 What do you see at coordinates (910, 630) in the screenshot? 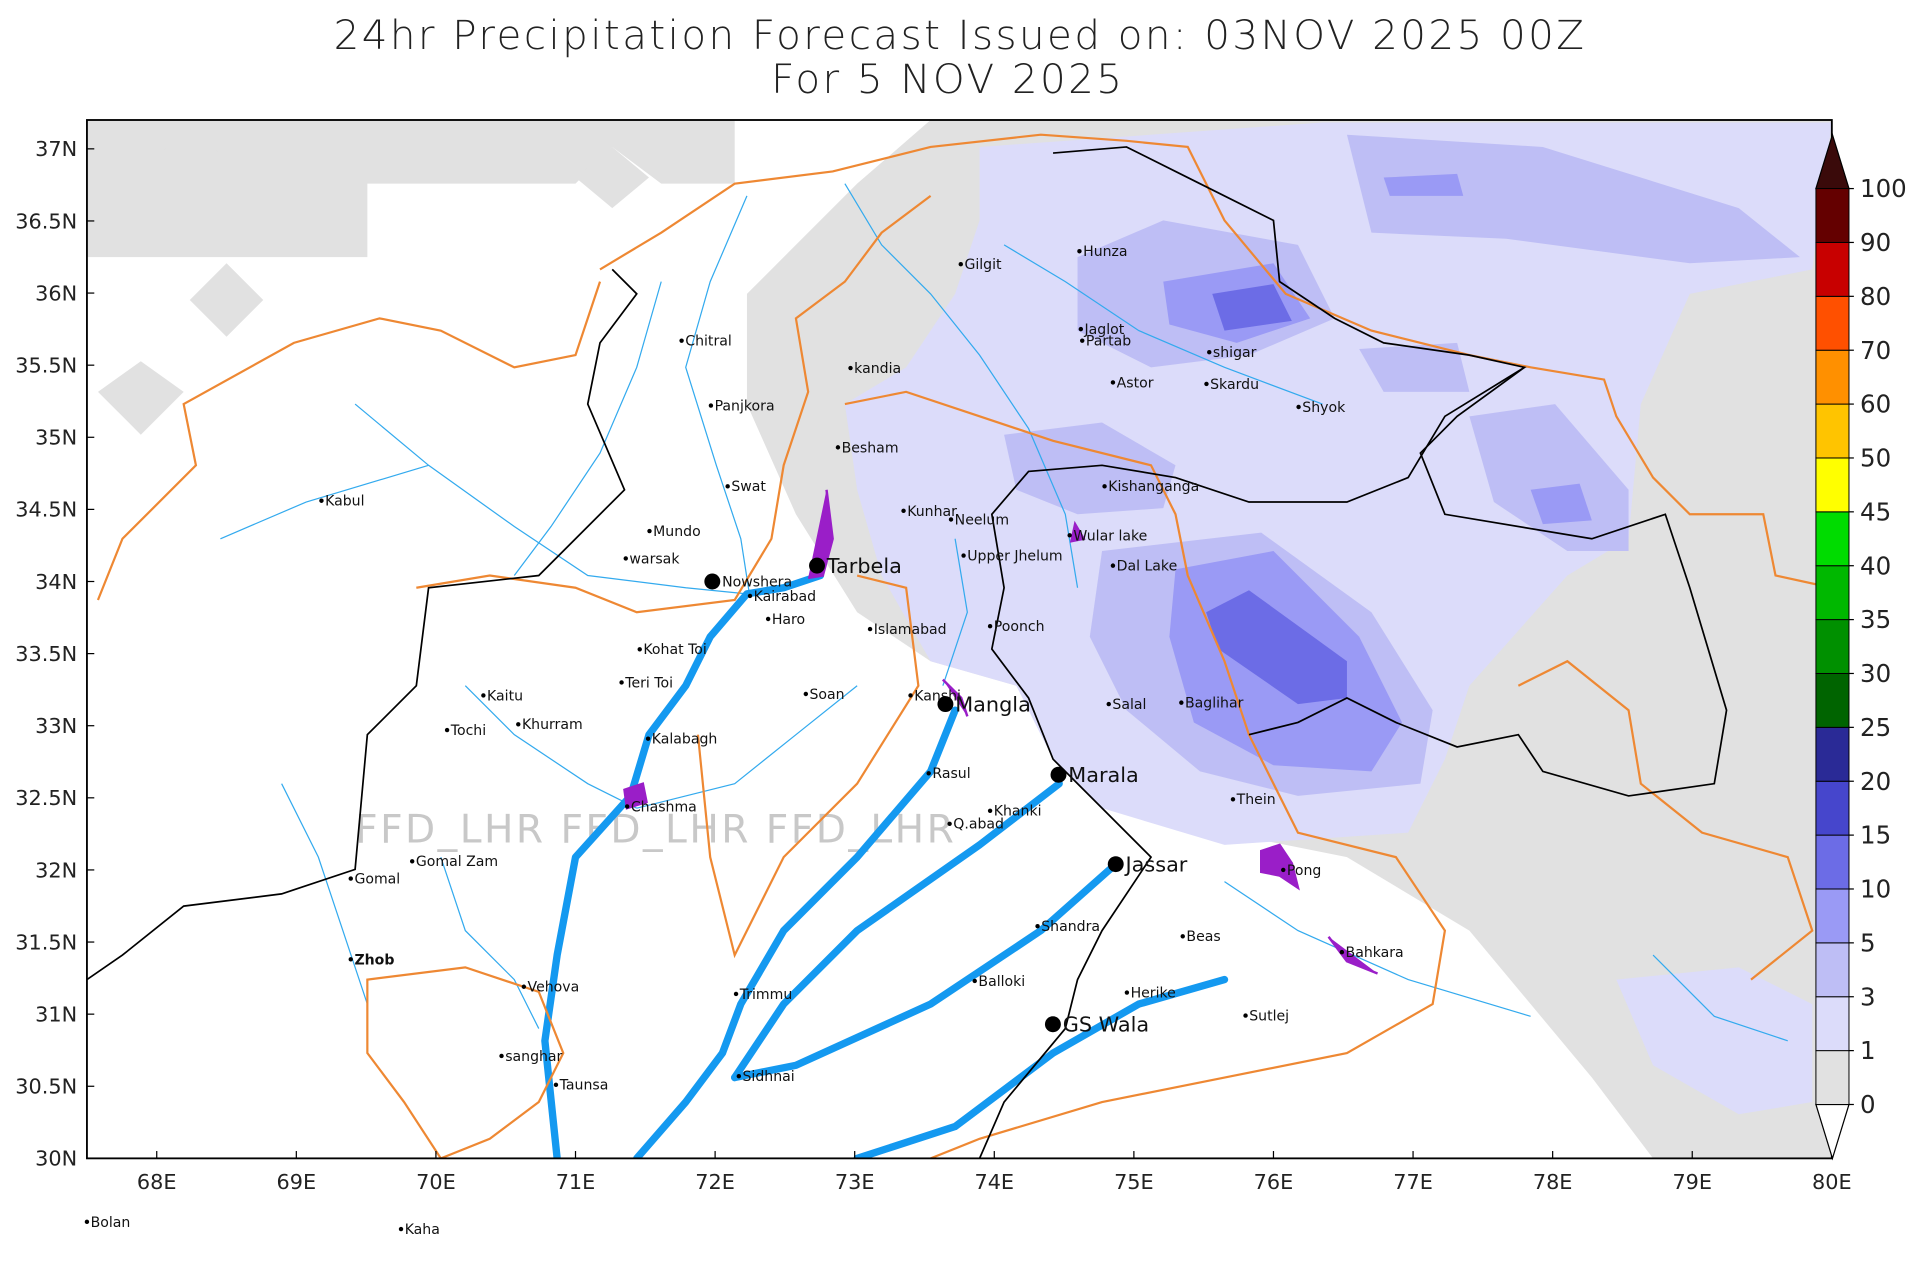
I see `place-label: Islamabad` at bounding box center [910, 630].